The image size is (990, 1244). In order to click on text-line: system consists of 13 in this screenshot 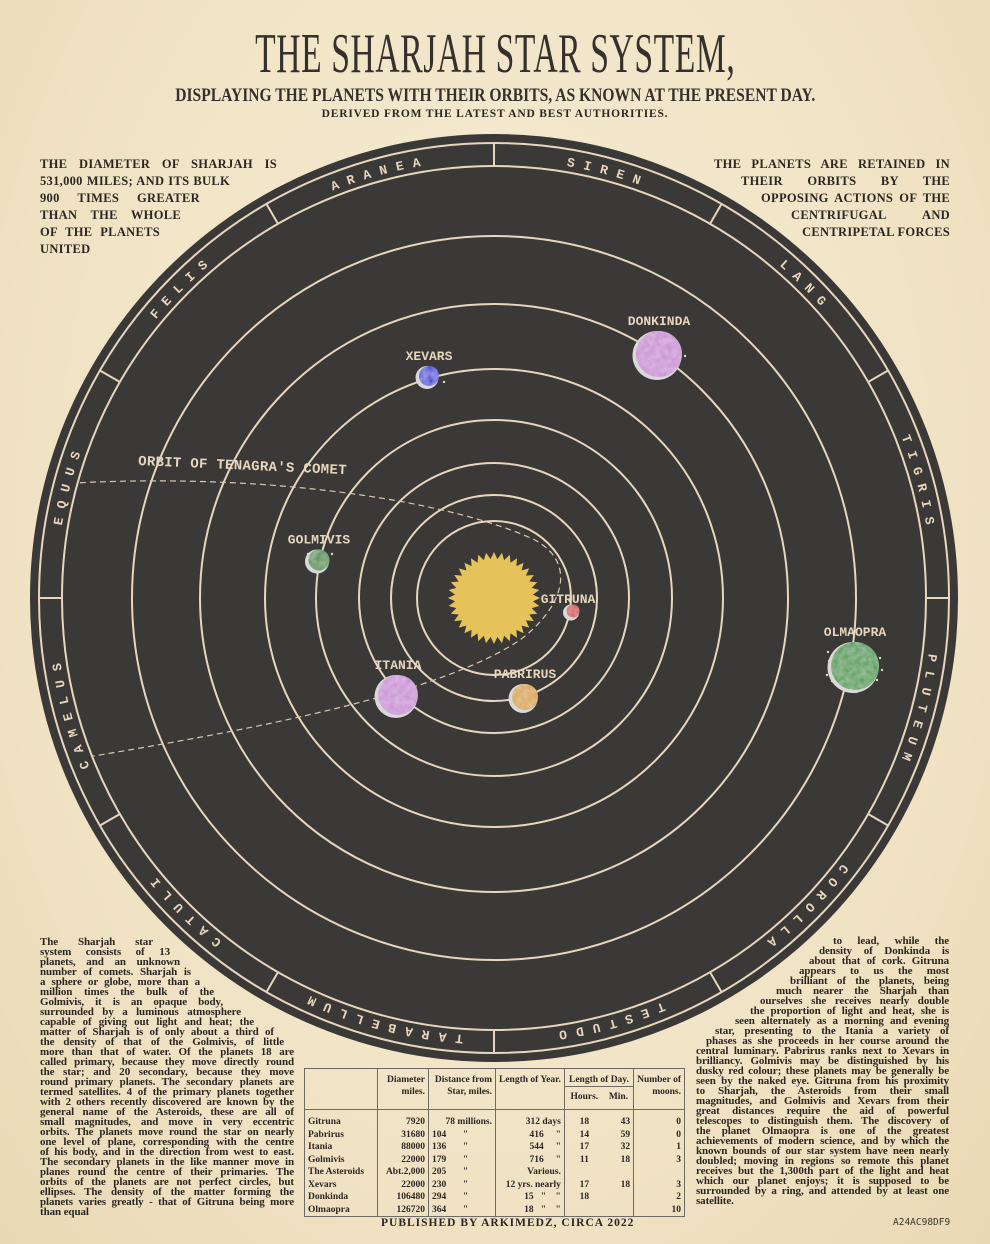, I will do `click(105, 952)`.